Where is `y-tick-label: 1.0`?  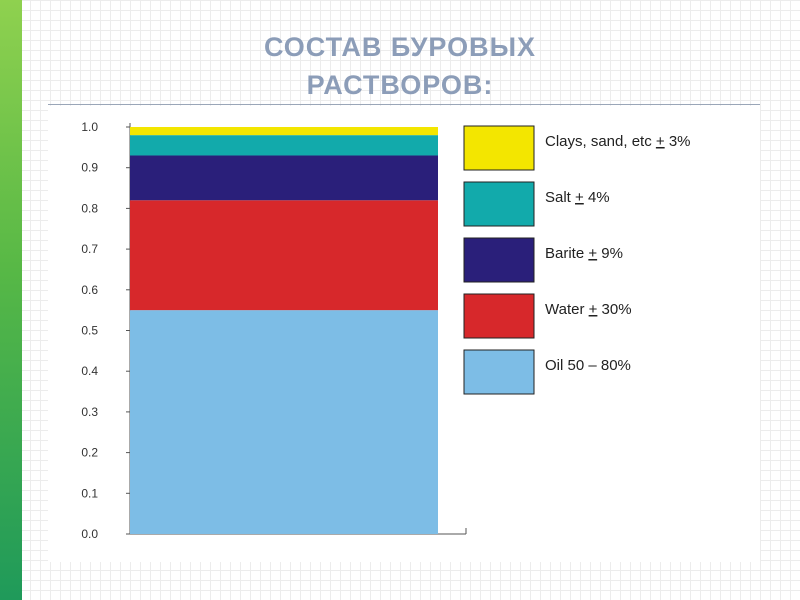 y-tick-label: 1.0 is located at coordinates (89, 127).